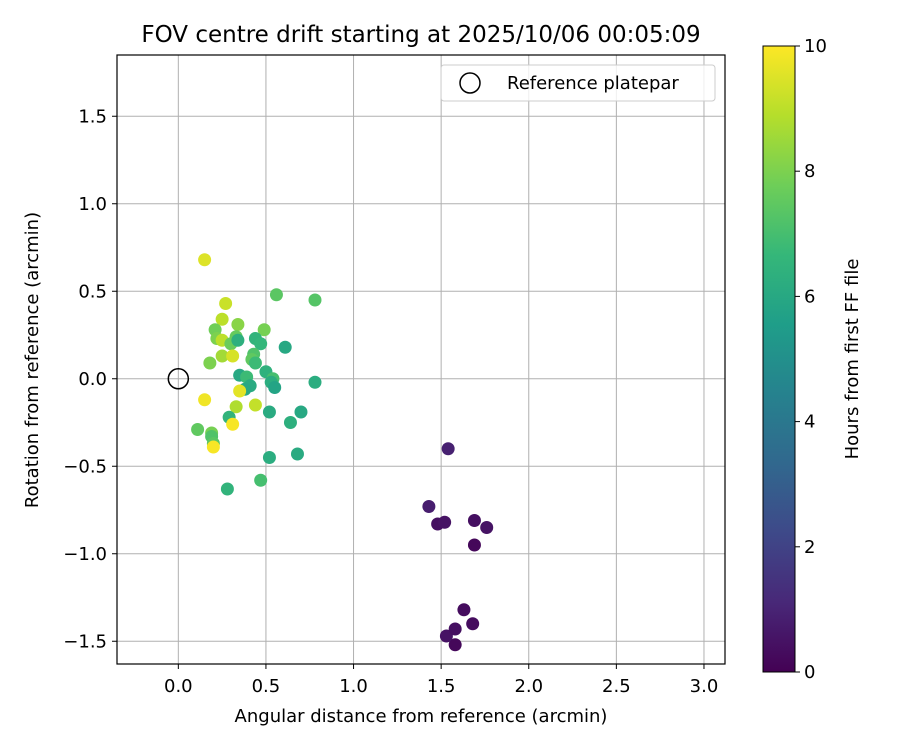  What do you see at coordinates (178, 686) in the screenshot?
I see `x-tick-label: 0.0` at bounding box center [178, 686].